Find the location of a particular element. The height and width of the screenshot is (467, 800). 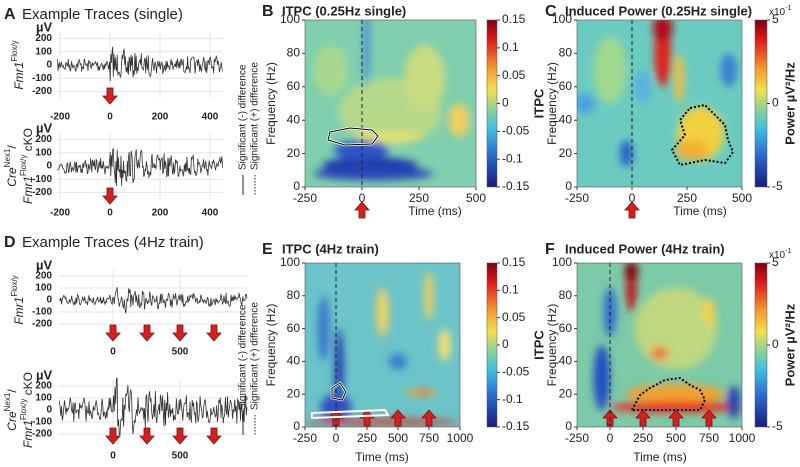

panel-letter: E is located at coordinates (267, 249).